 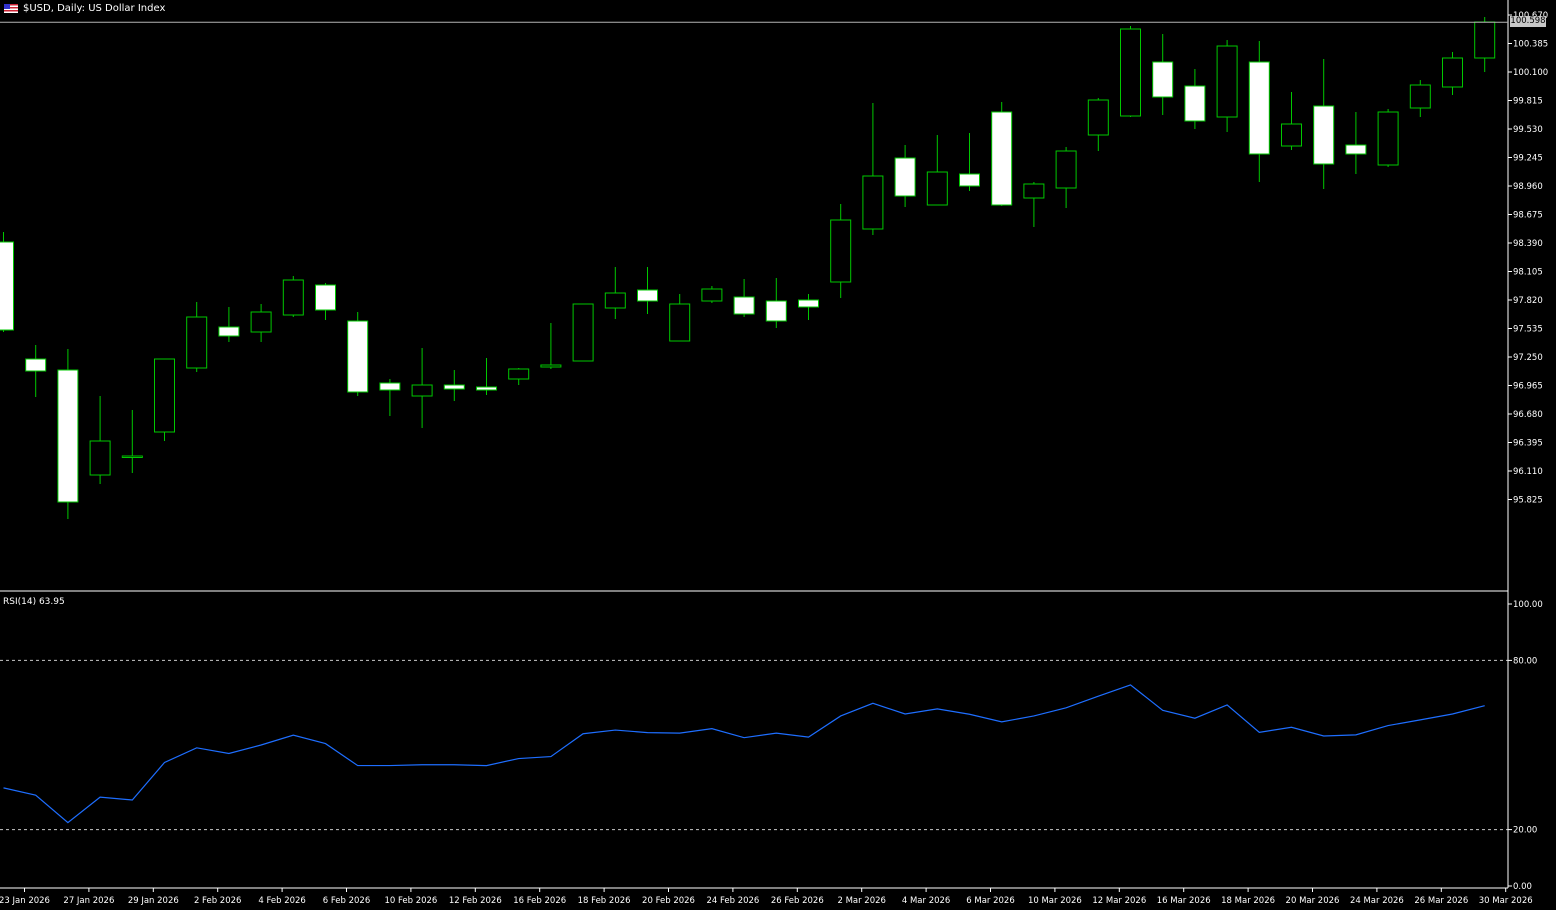 I want to click on time-tick-label: 12 Mar 2026, so click(x=1119, y=901).